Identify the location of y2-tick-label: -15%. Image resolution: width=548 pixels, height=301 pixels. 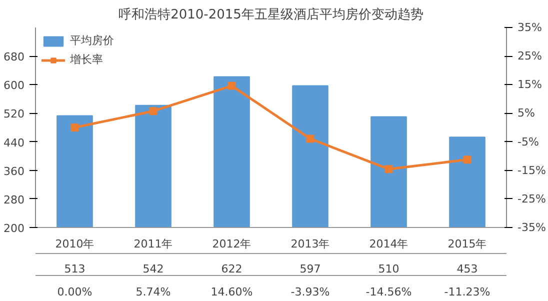
(532, 170).